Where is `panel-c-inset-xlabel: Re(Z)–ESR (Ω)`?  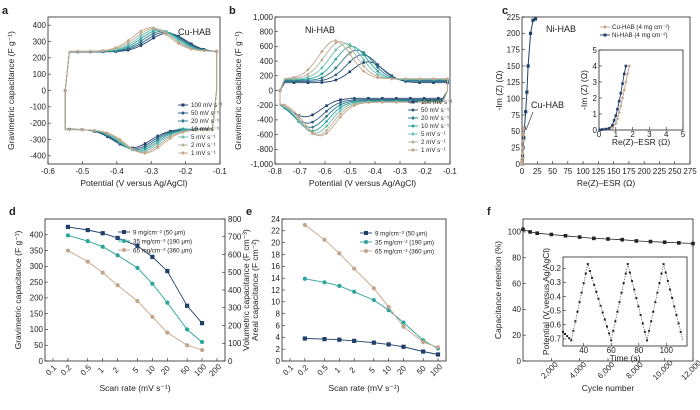 panel-c-inset-xlabel: Re(Z)–ESR (Ω) is located at coordinates (641, 142).